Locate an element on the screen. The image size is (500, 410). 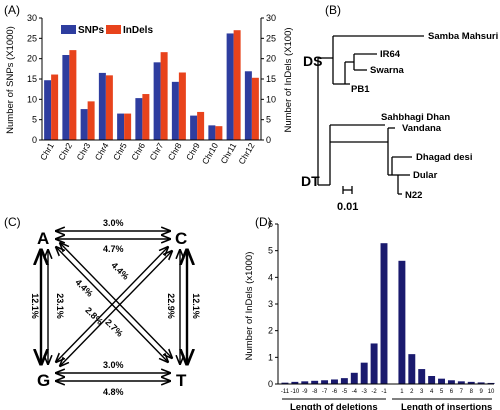
y-tick-label: 15 is located at coordinates (32, 79).